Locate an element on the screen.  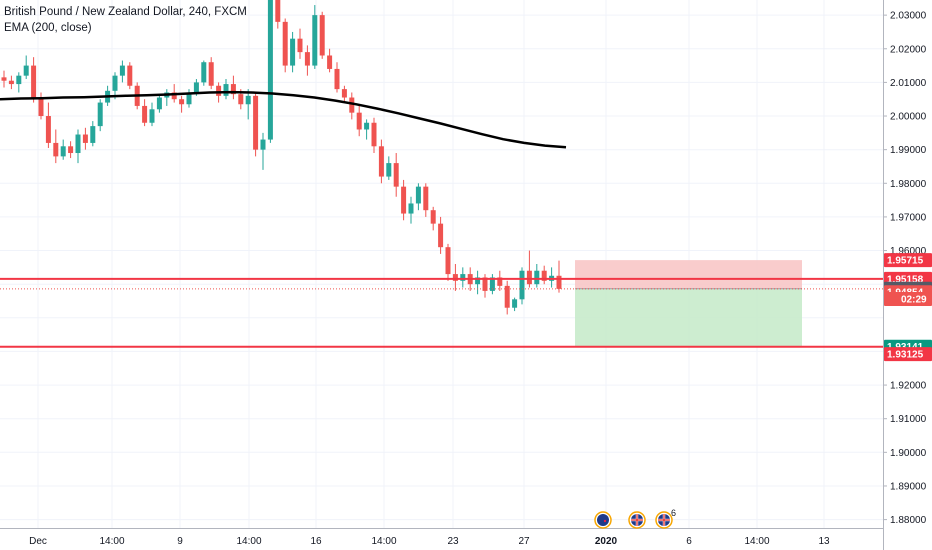
indicator-label: EMA (200, close) is located at coordinates (48, 28).